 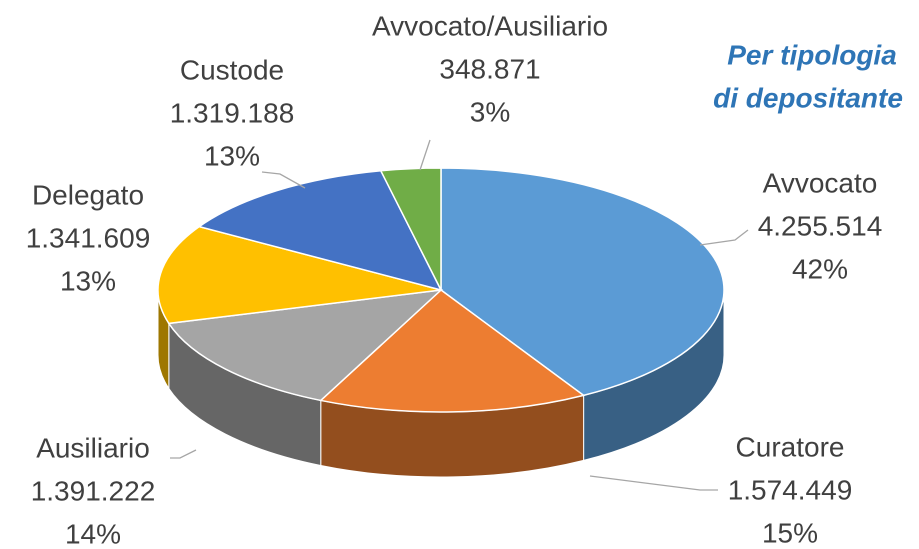 I want to click on category-label: Custode, so click(x=232, y=69).